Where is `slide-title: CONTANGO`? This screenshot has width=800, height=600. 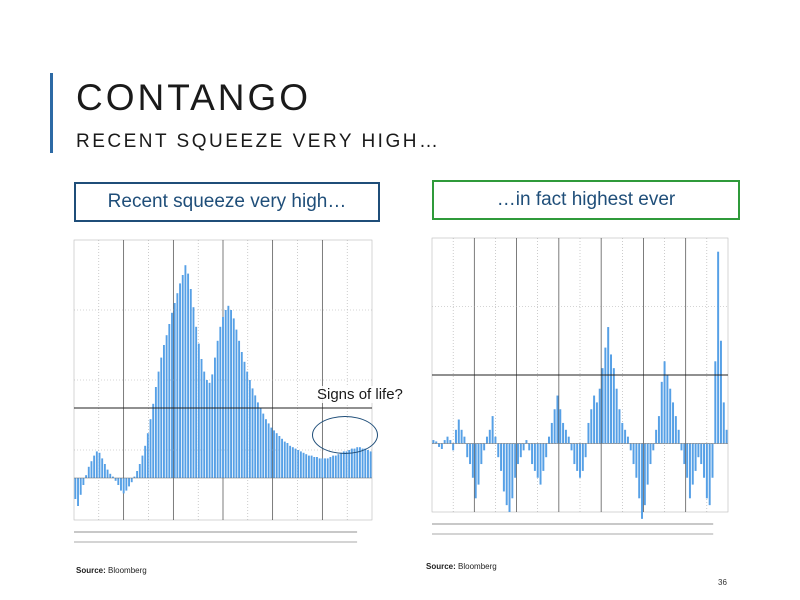
slide-title: CONTANGO is located at coordinates (194, 97).